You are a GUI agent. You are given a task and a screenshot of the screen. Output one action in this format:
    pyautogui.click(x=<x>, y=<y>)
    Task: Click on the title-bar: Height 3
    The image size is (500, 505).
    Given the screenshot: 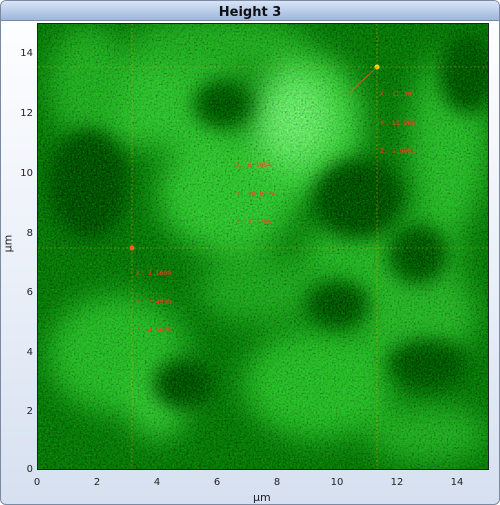 What is the action you would take?
    pyautogui.click(x=250, y=11)
    